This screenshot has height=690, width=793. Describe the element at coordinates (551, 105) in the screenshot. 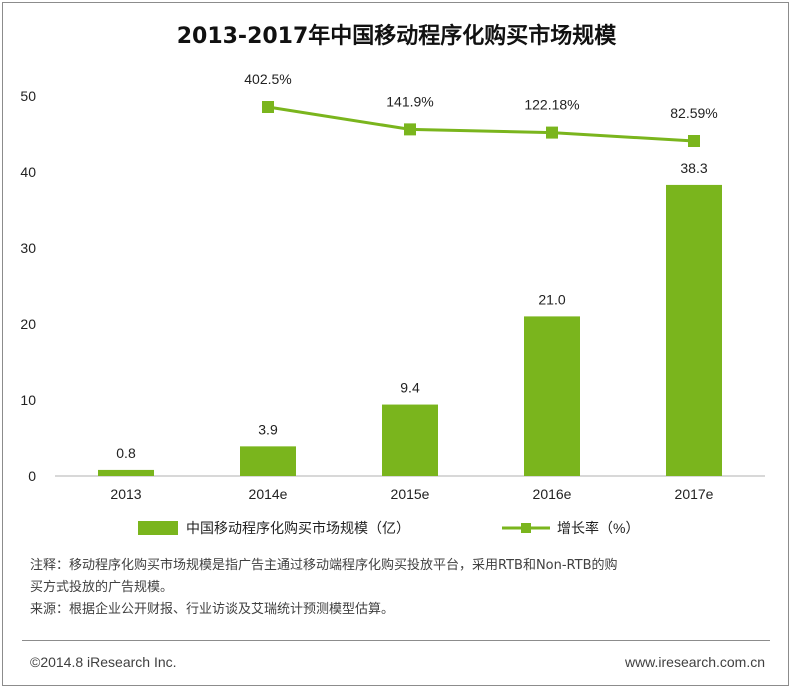

I see `growth-value-label: 122.18%` at that location.